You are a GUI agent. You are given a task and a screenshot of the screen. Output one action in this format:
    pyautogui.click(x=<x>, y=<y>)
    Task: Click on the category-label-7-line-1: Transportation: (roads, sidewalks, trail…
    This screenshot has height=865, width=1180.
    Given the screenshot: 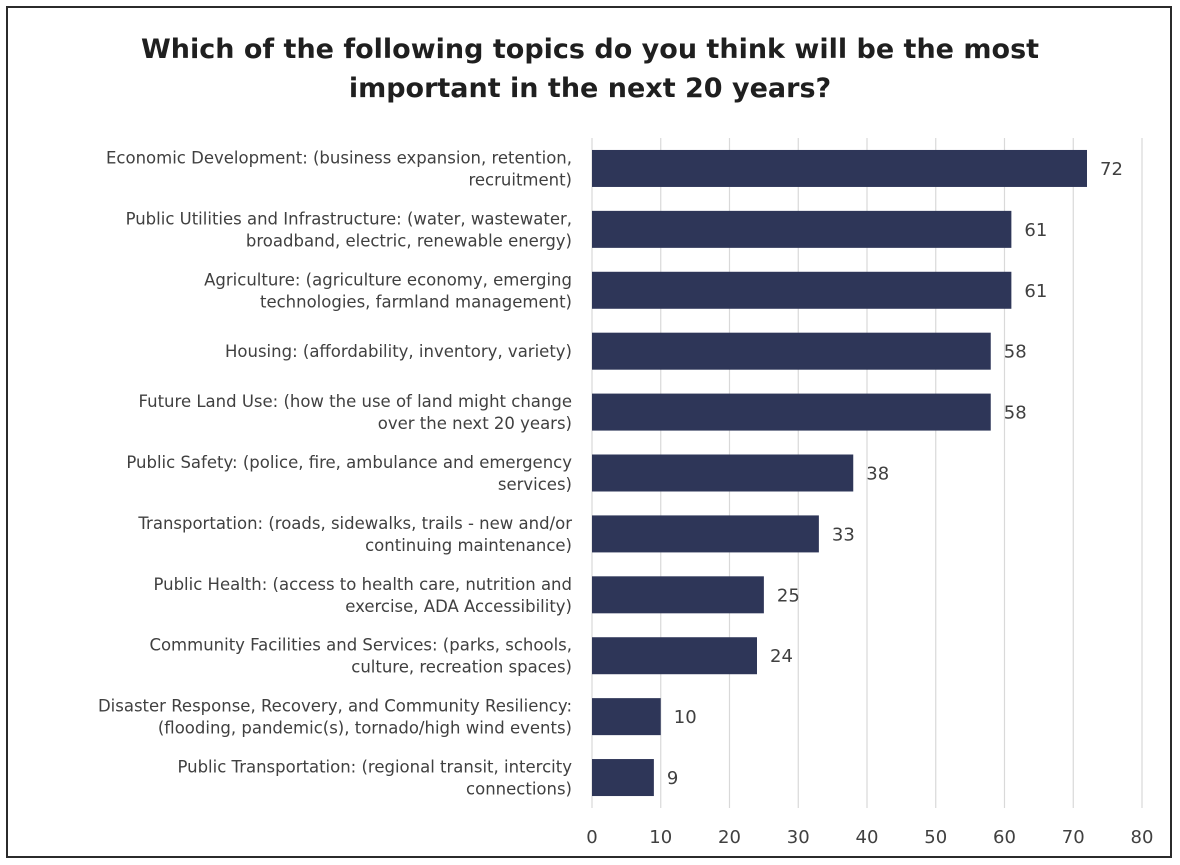 What is the action you would take?
    pyautogui.click(x=354, y=523)
    